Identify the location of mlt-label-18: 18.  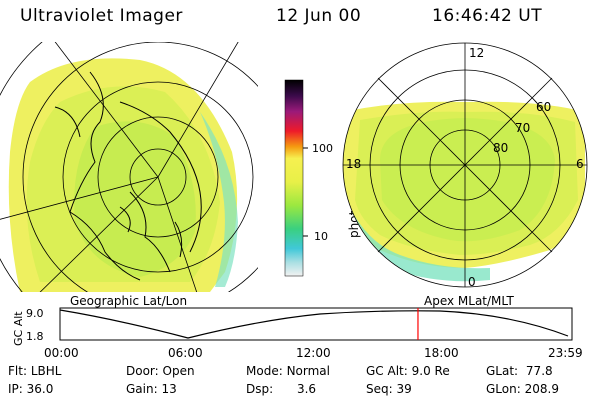
(353, 164).